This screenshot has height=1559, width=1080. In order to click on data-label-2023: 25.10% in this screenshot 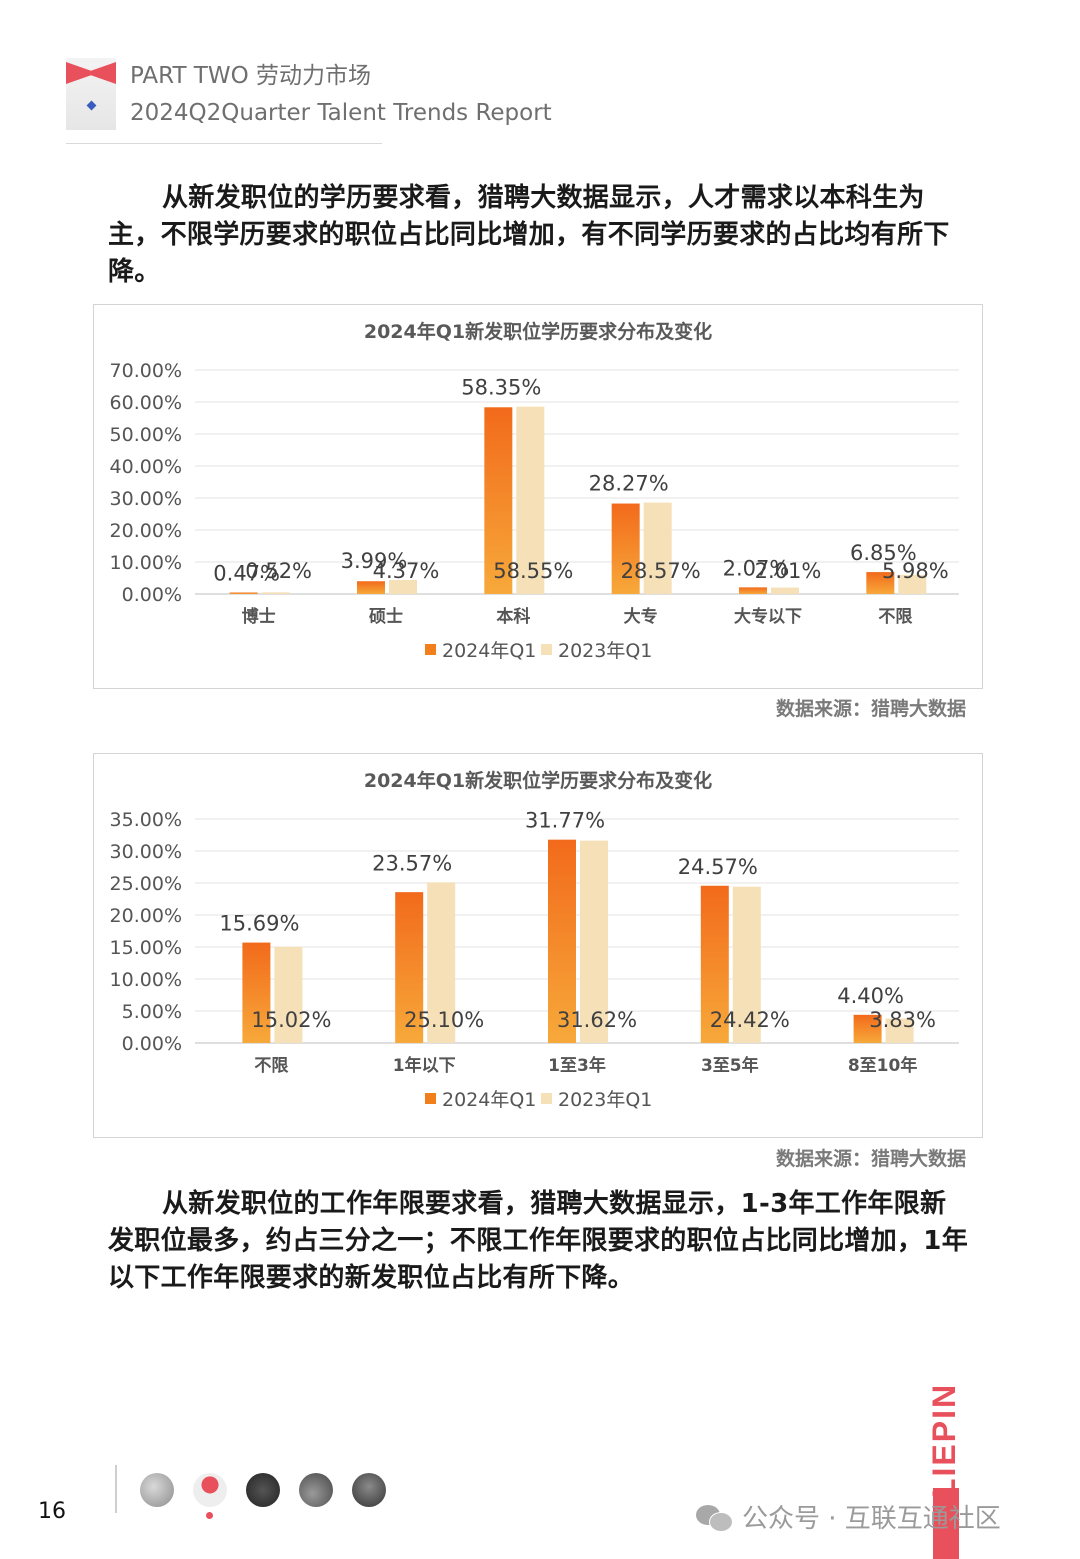, I will do `click(444, 1020)`.